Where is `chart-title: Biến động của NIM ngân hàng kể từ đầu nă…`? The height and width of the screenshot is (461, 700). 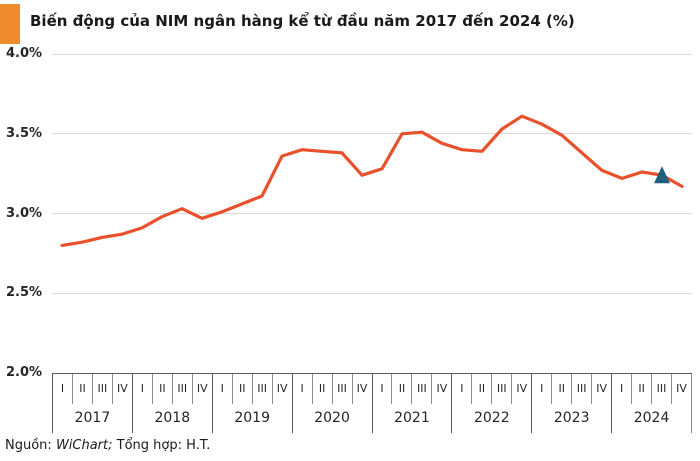
chart-title: Biến động của NIM ngân hàng kể từ đầu nă… is located at coordinates (302, 21).